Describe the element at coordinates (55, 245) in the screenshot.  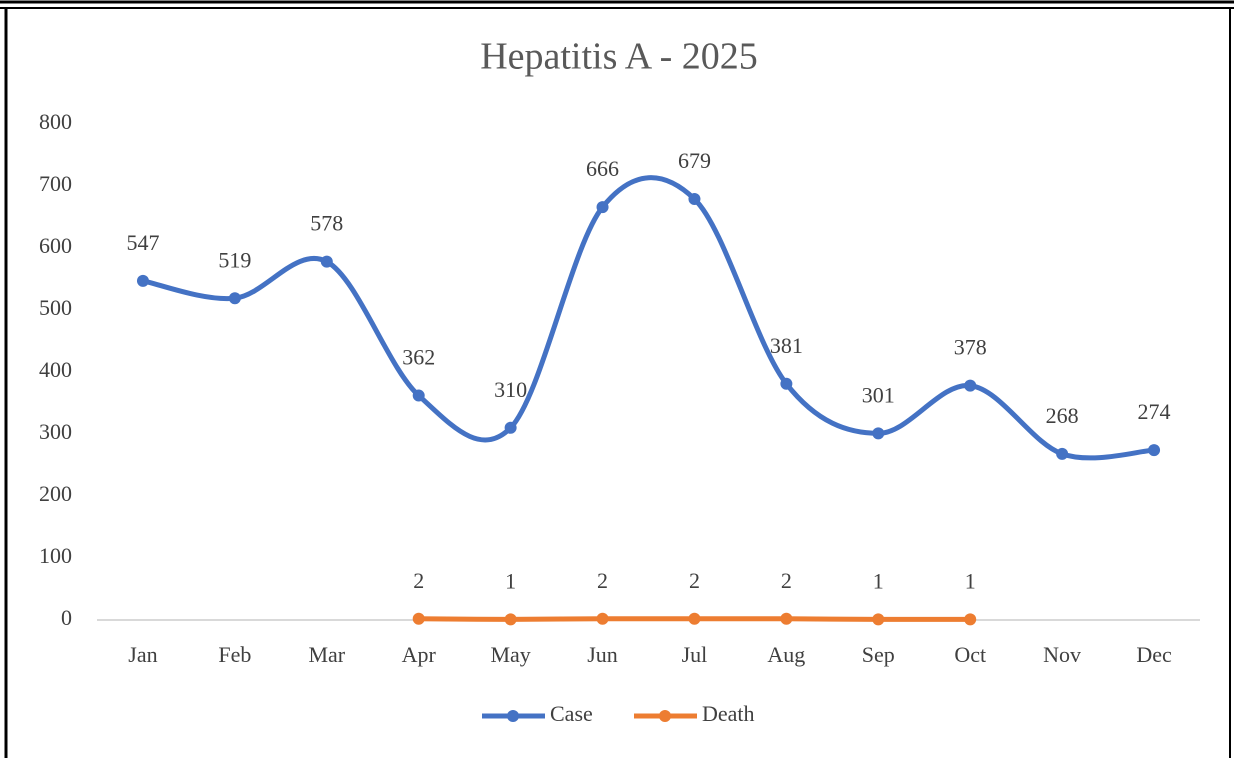
I see `y-tick-label: 600` at that location.